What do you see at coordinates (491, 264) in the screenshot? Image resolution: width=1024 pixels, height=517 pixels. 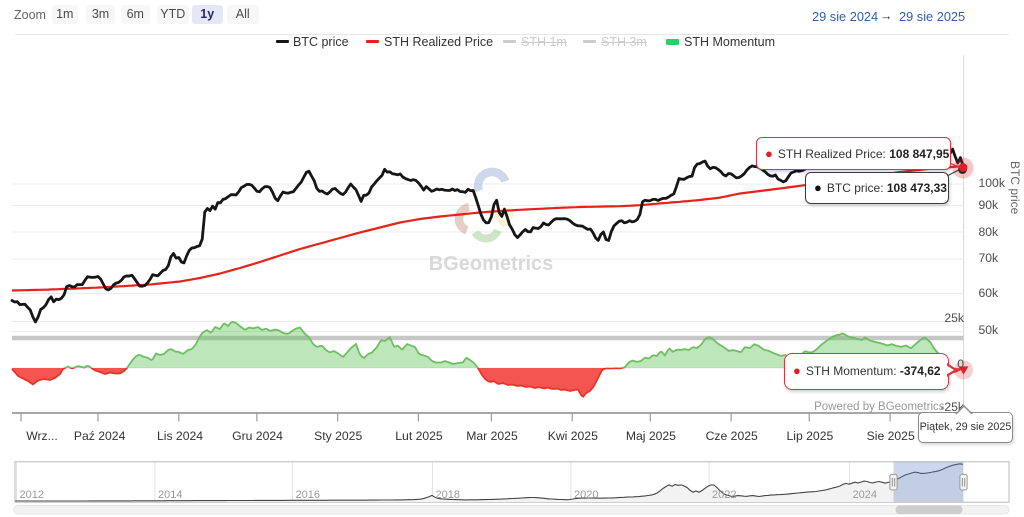 I see `svg-text: BGeometrics` at bounding box center [491, 264].